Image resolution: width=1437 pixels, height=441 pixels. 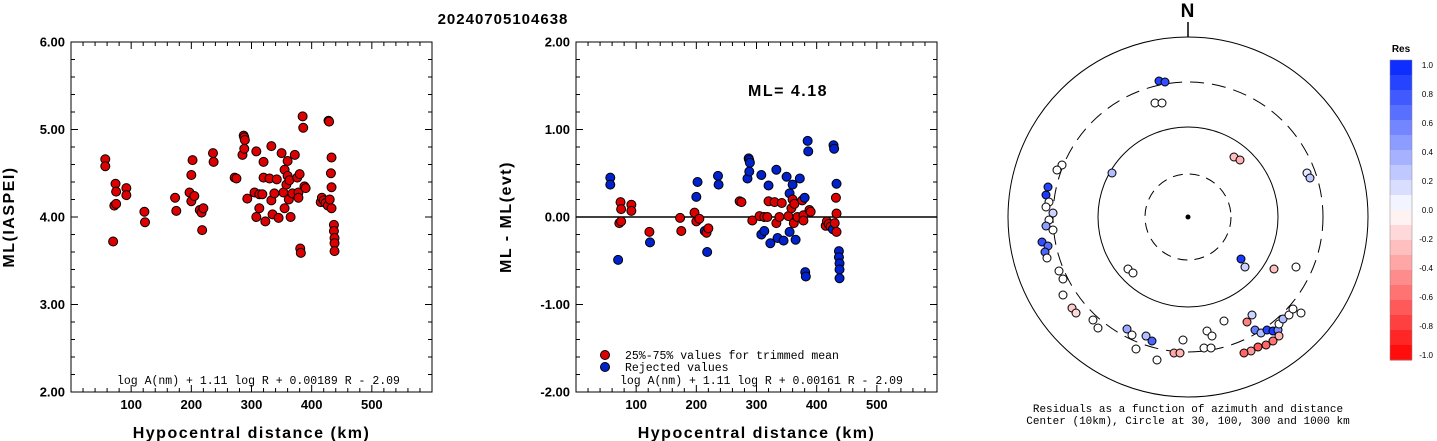 I want to click on colorbar-tick-label: -0.8, so click(x=1426, y=326).